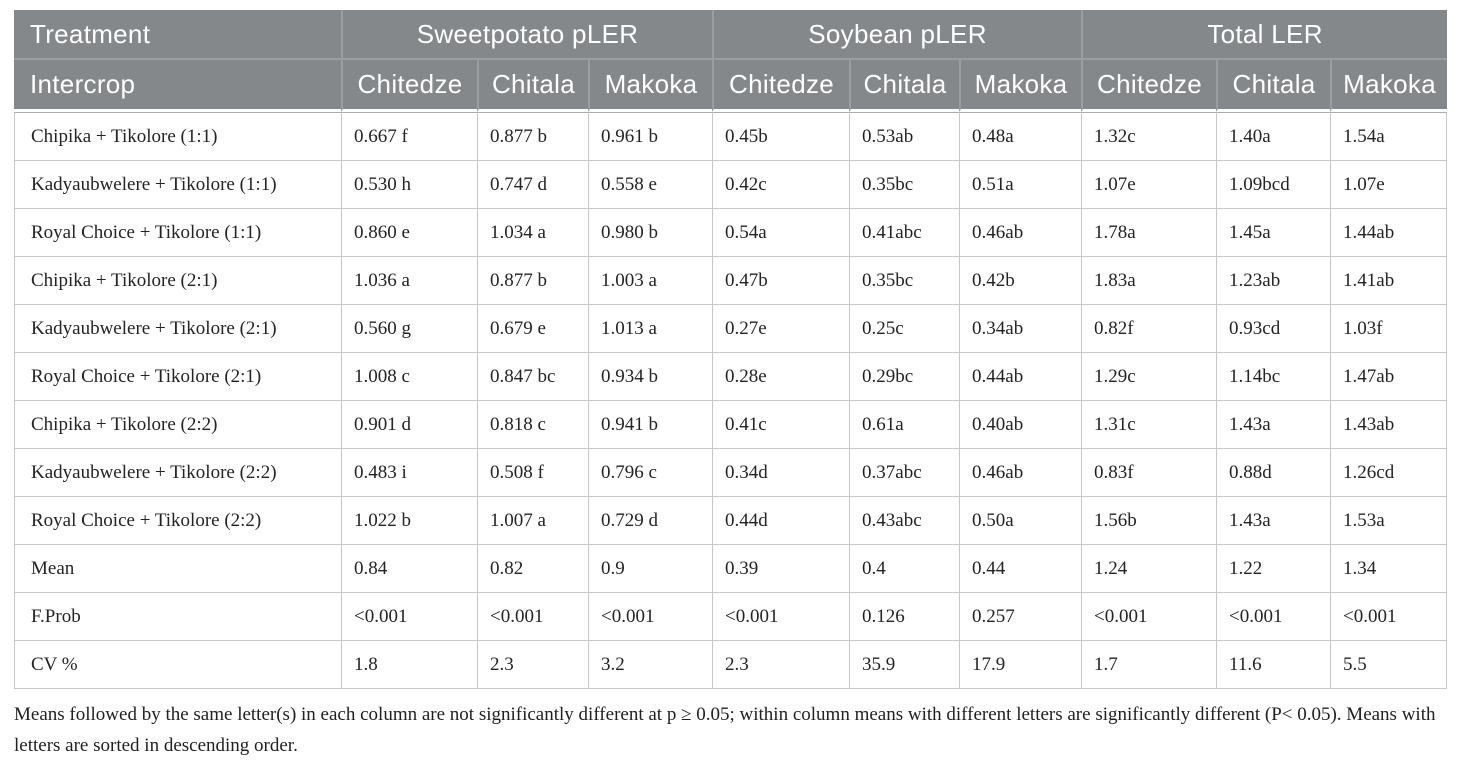 The width and height of the screenshot is (1460, 762). Describe the element at coordinates (904, 521) in the screenshot. I see `value-cell: 0.43abc` at that location.